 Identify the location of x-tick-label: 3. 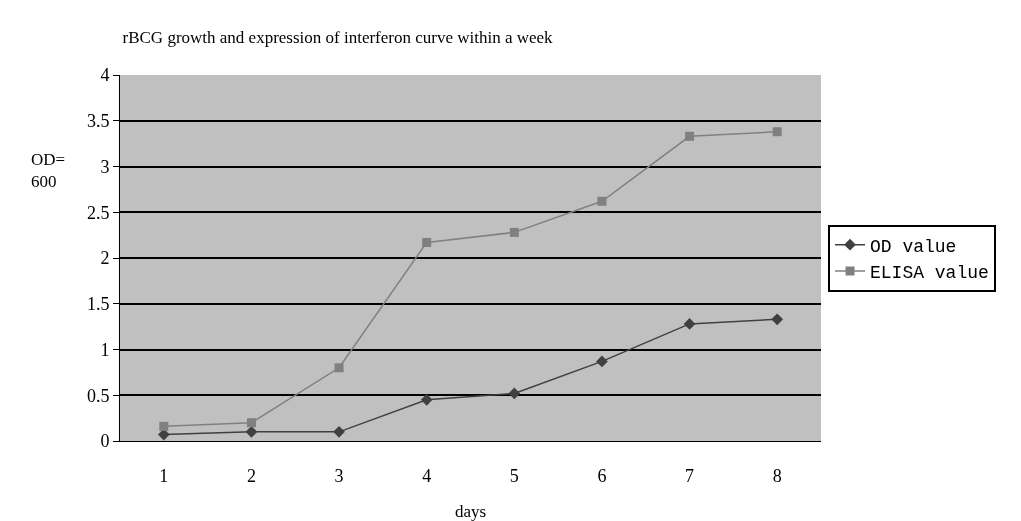
(339, 475).